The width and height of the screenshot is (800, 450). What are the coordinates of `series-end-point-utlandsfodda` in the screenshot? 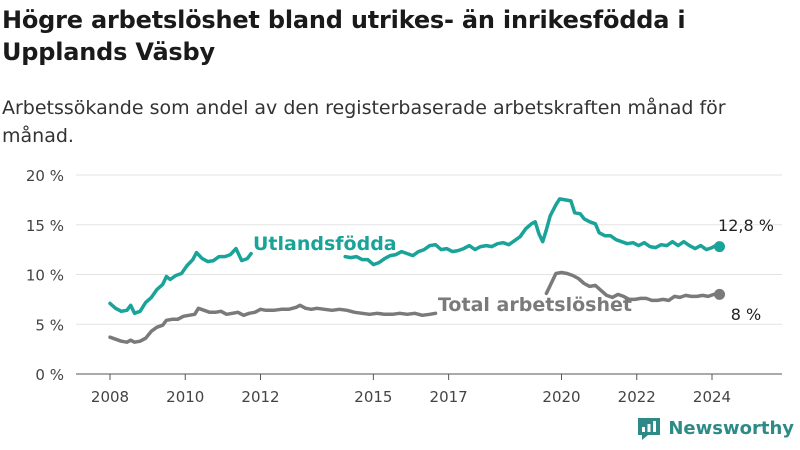 It's located at (720, 247).